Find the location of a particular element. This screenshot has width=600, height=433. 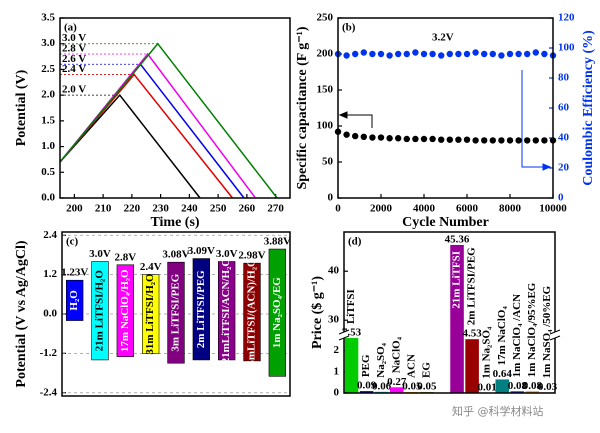

panel-label: (c) is located at coordinates (72, 242).